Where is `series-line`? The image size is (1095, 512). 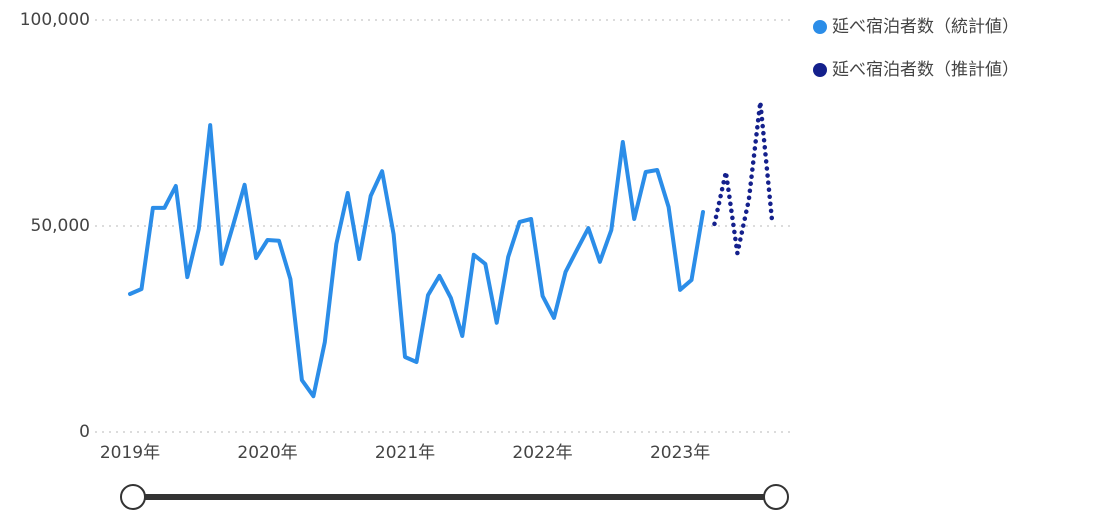 series-line is located at coordinates (743, 177).